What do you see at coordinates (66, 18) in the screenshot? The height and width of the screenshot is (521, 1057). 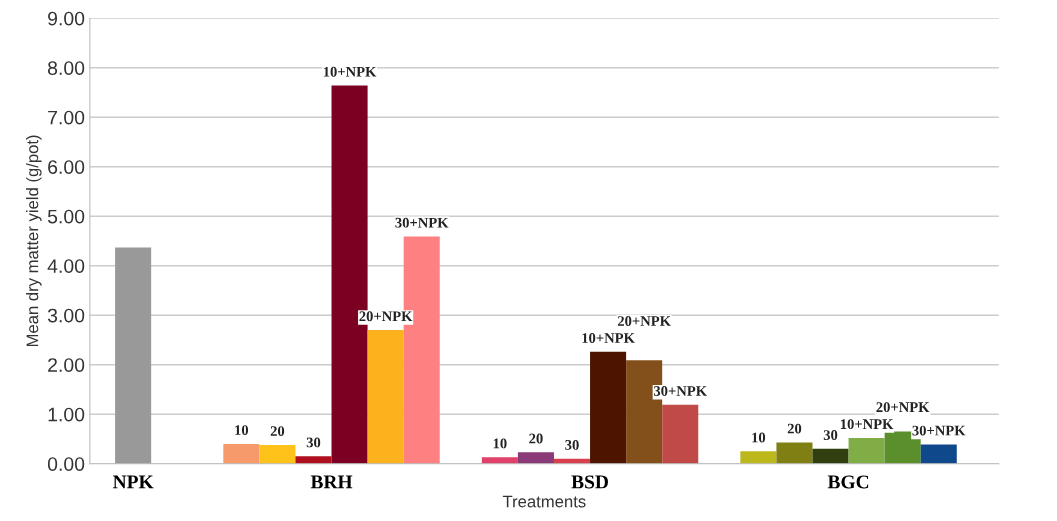 I see `y-tick-label: 9.00` at bounding box center [66, 18].